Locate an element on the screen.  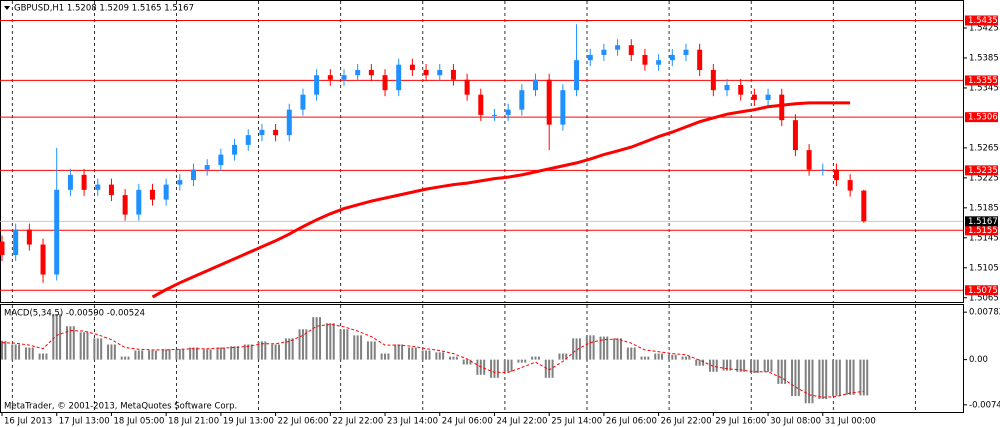
x-tick-label: 18 Jul 05:00 is located at coordinates (138, 422).